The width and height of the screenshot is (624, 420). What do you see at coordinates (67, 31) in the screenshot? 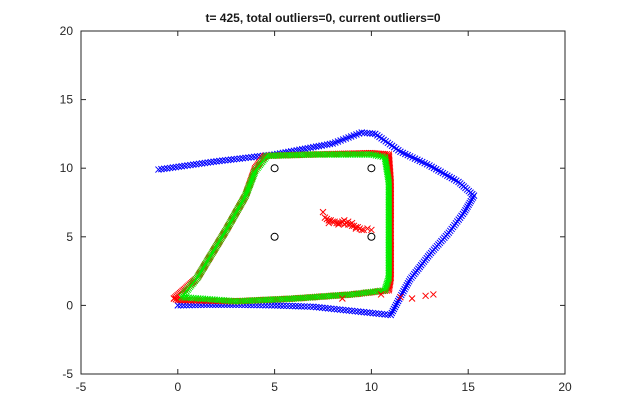
I see `y-tick-label: 20` at bounding box center [67, 31].